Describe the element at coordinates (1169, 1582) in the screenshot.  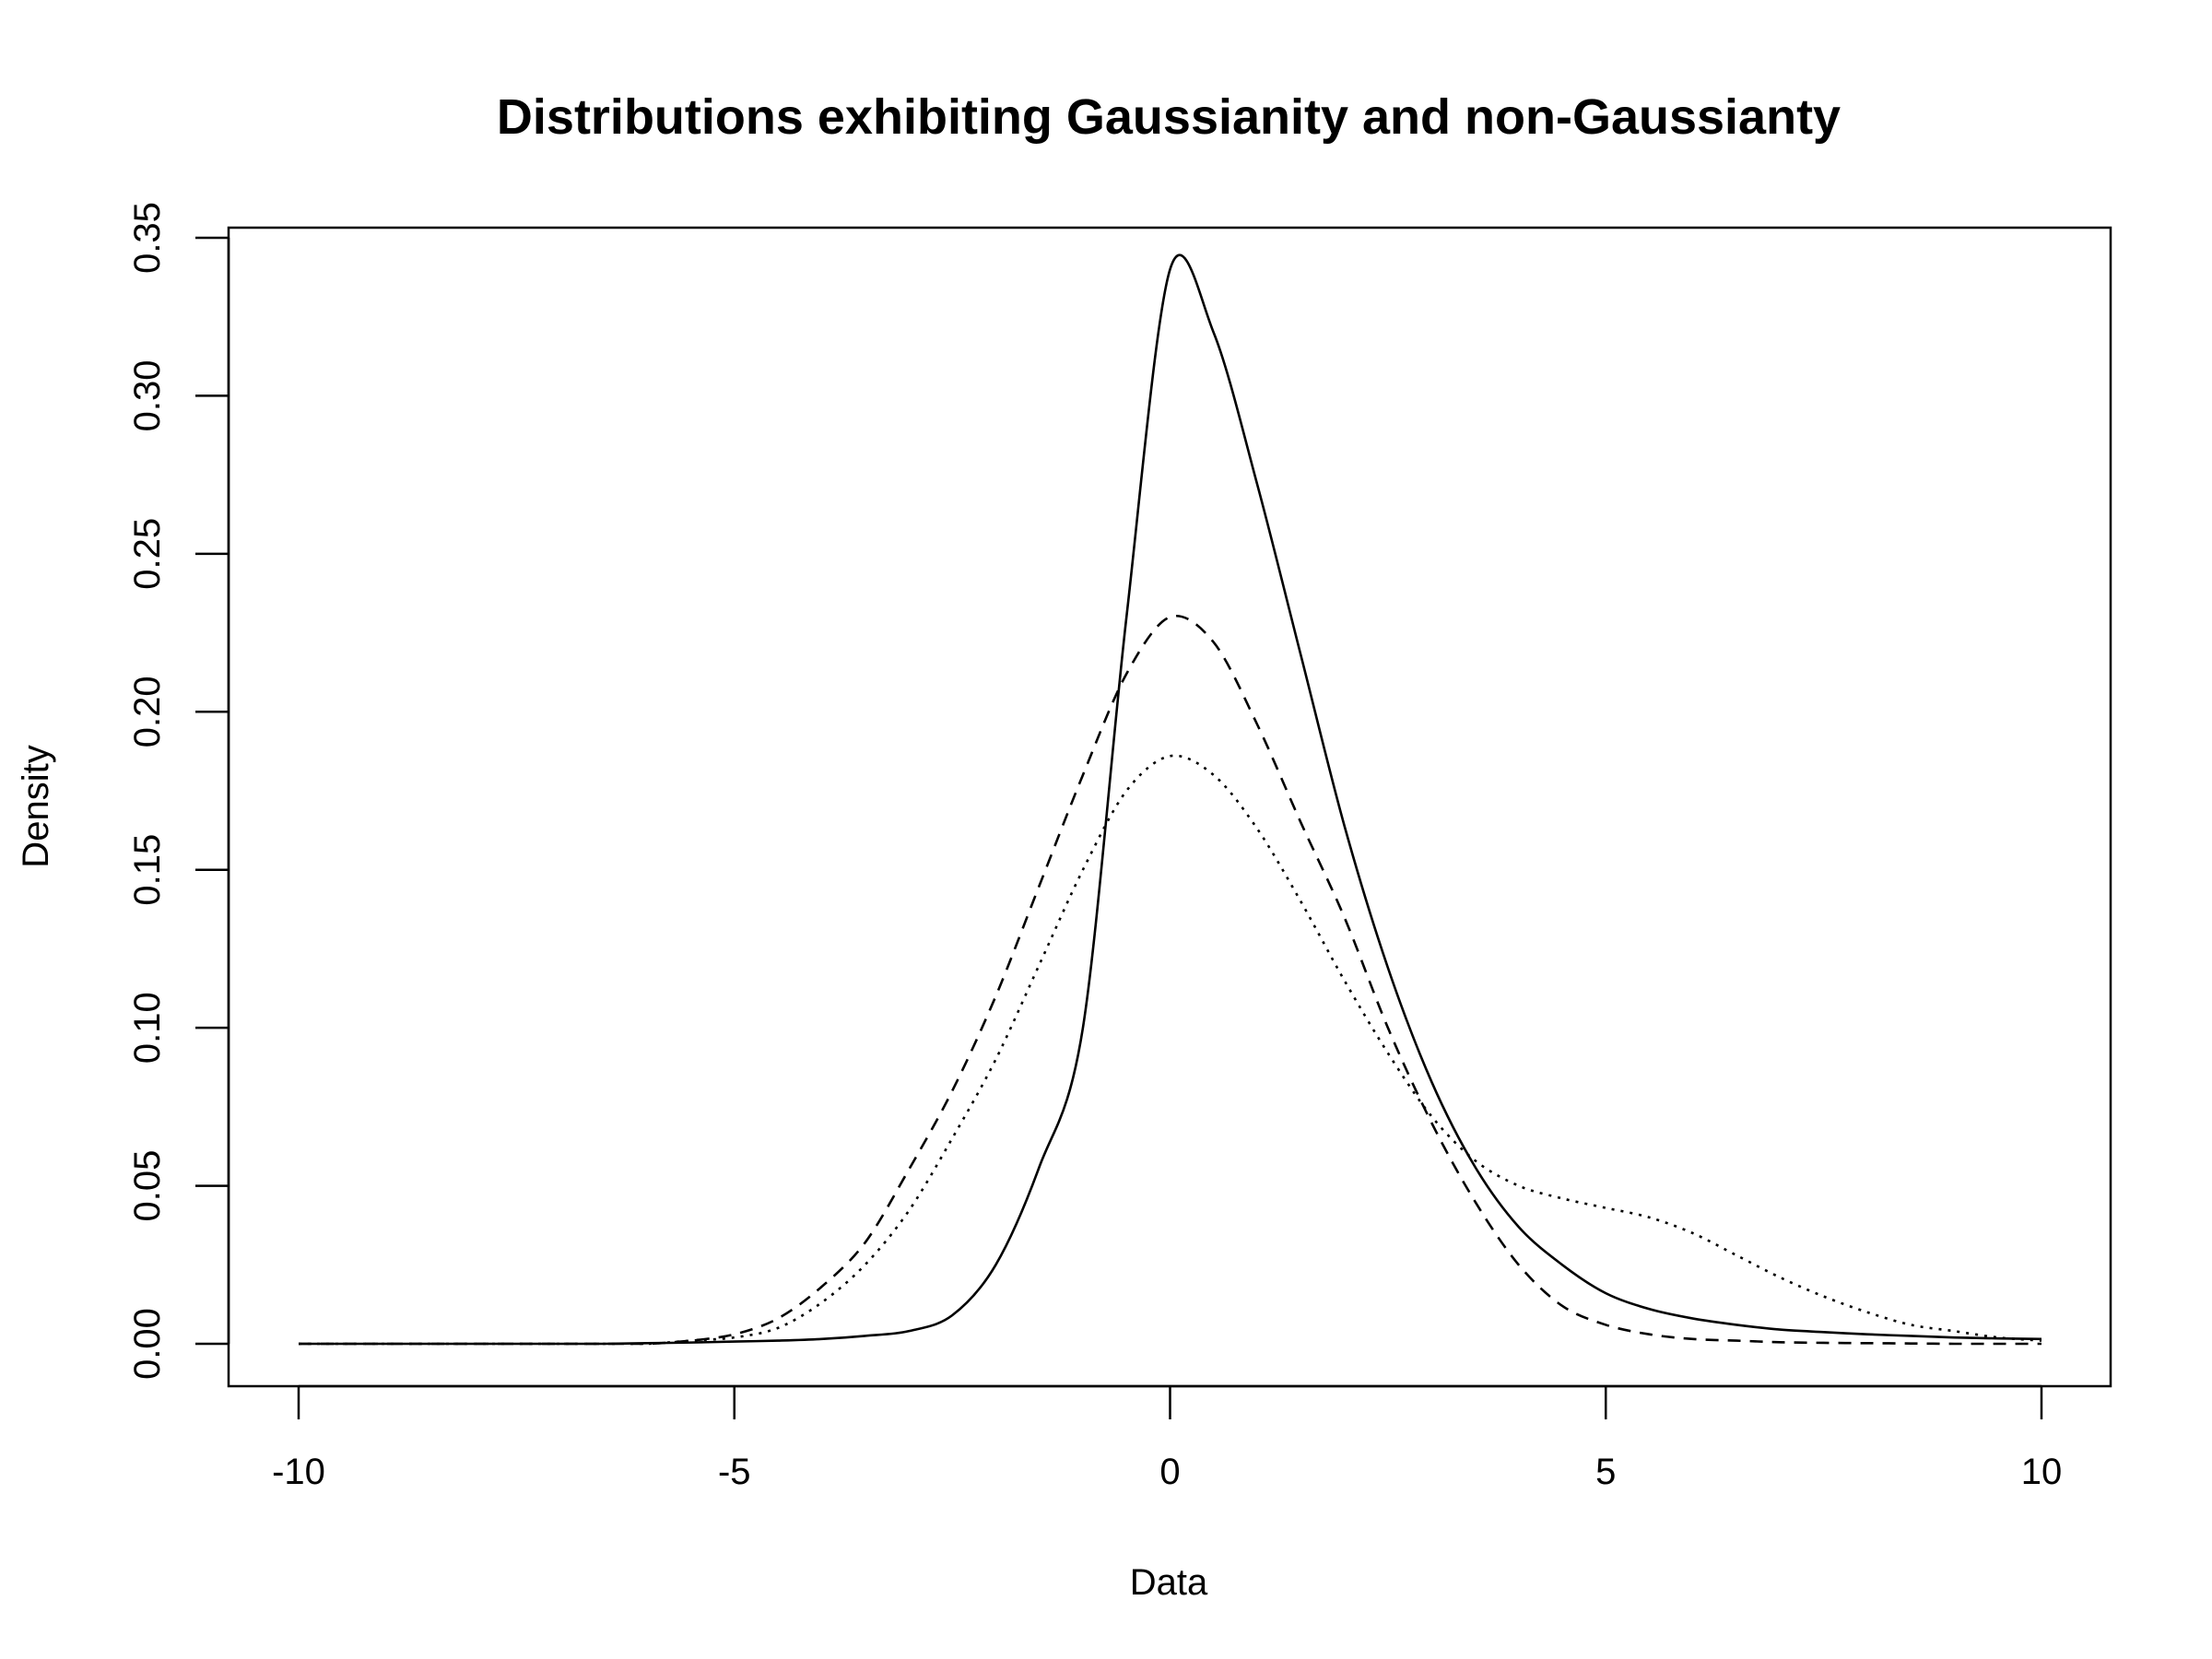
I see `x-axis-label: Data` at that location.